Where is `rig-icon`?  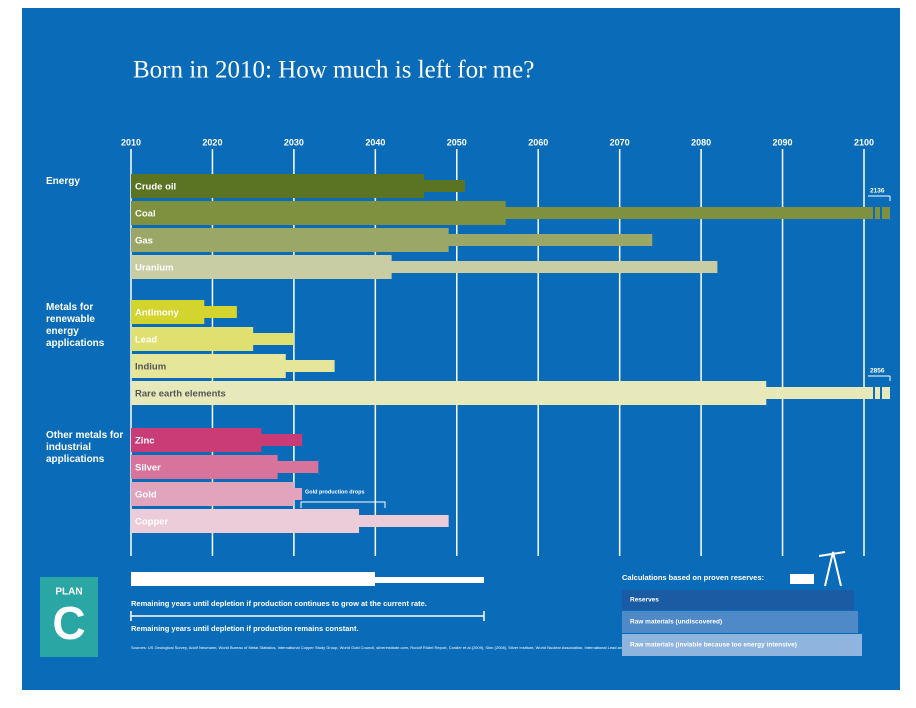 rig-icon is located at coordinates (832, 569).